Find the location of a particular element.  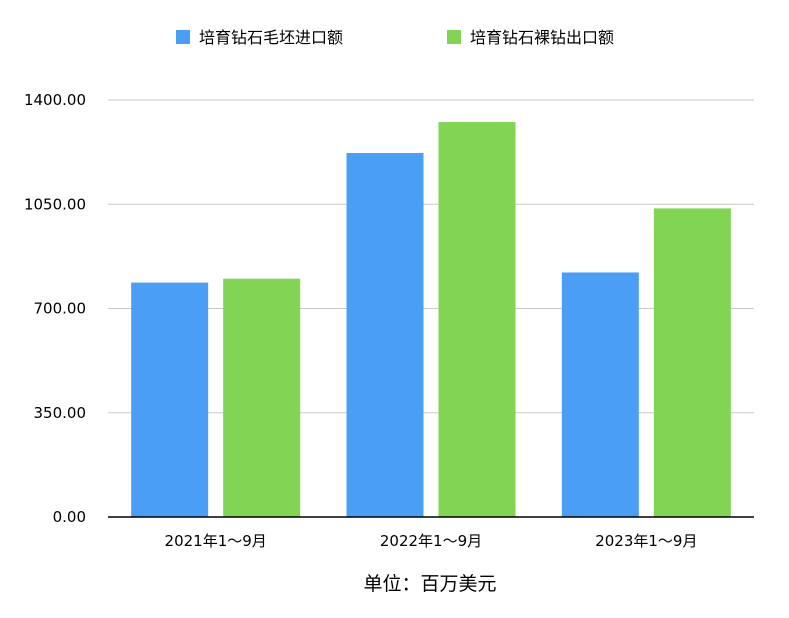

y-tick-label: 350.00 is located at coordinates (60, 413).